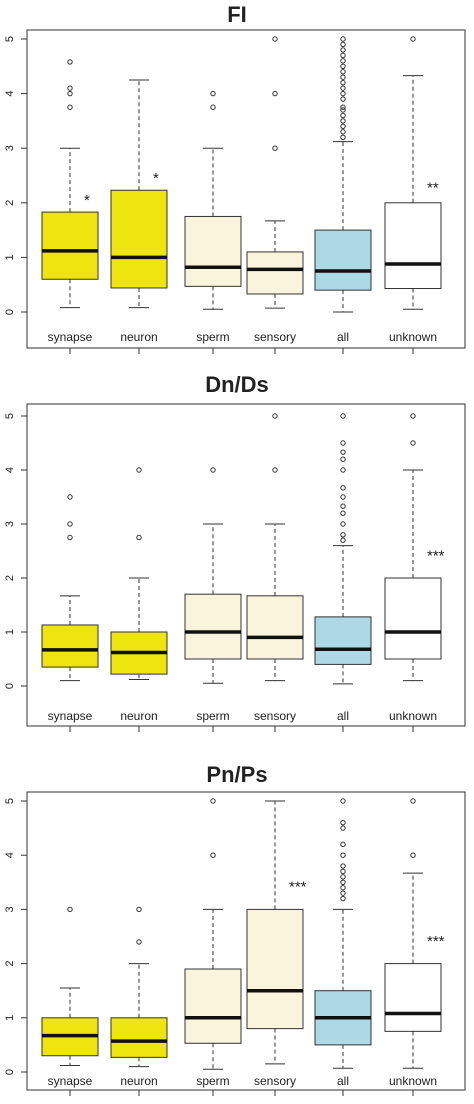 The height and width of the screenshot is (1104, 474). Describe the element at coordinates (156, 178) in the screenshot. I see `significance-mark: *` at that location.